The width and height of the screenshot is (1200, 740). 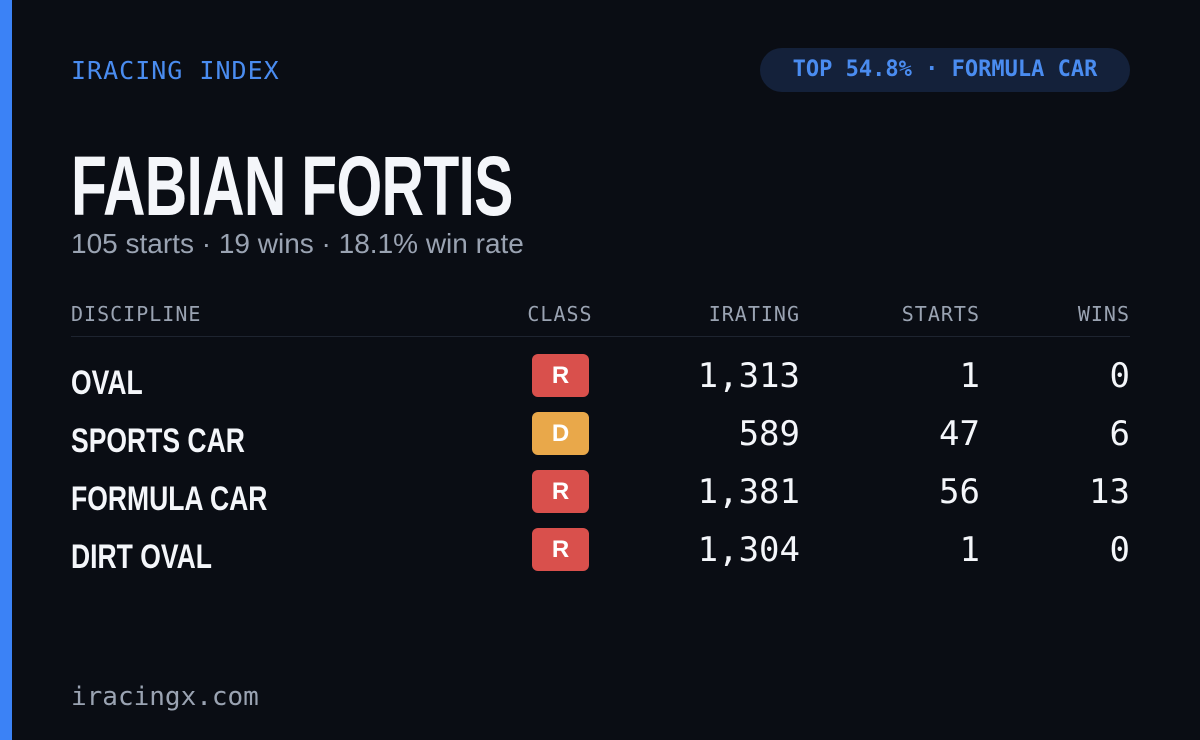 What do you see at coordinates (1119, 434) in the screenshot?
I see `wins: 6` at bounding box center [1119, 434].